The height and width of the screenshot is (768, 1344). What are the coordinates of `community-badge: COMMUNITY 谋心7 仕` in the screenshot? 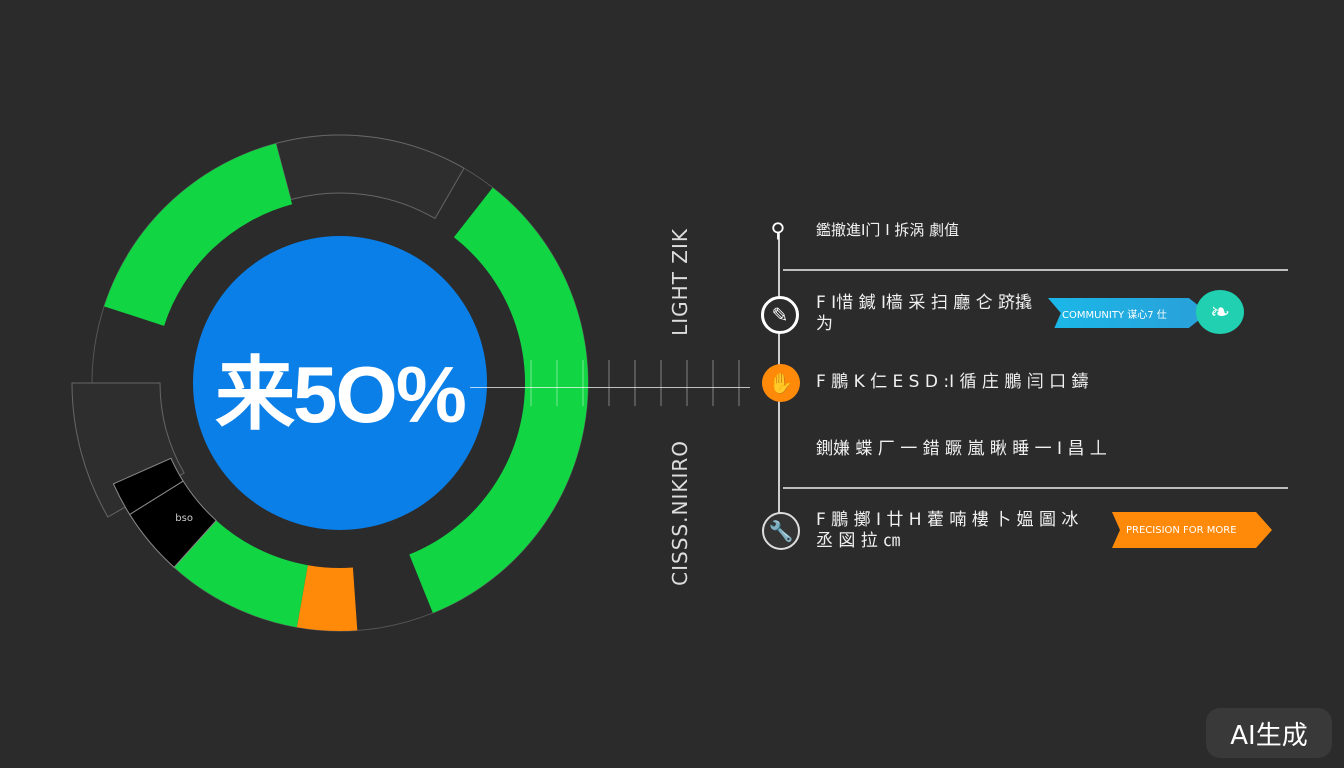 It's located at (1128, 313).